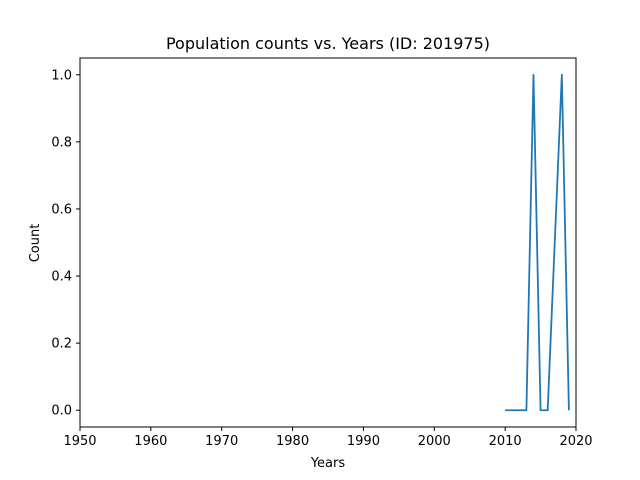 The width and height of the screenshot is (640, 480). I want to click on x-tick-label: 1960, so click(150, 441).